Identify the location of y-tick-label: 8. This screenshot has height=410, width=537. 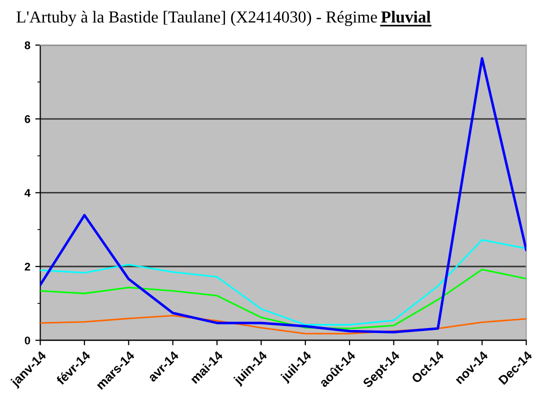
(27, 45).